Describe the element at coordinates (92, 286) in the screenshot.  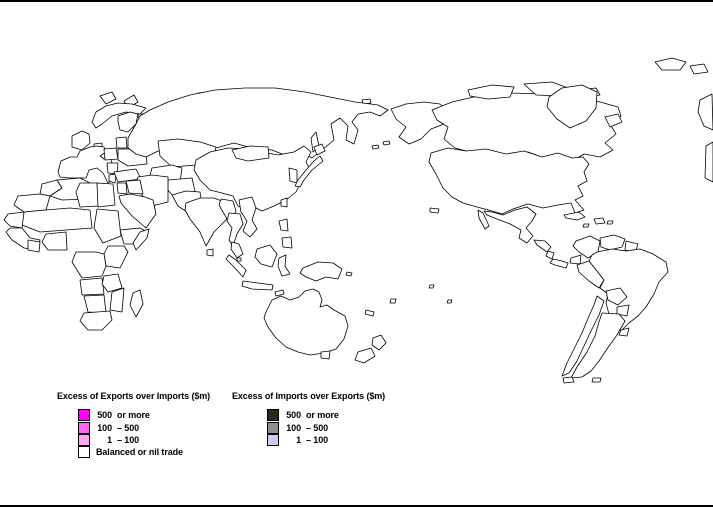
I see `region-angola` at that location.